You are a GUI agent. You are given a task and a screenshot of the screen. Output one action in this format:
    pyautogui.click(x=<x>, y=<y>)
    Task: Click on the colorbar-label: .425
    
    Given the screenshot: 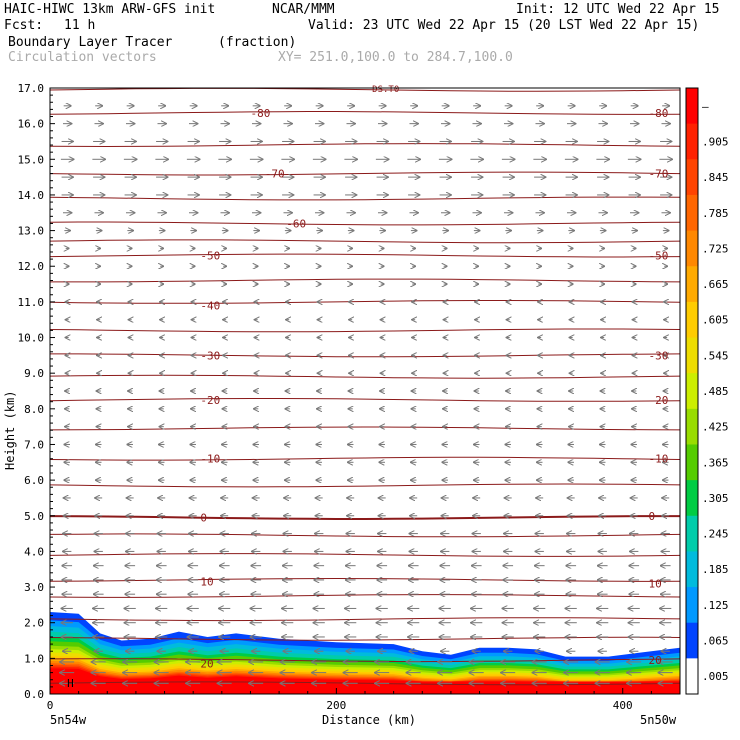 What is the action you would take?
    pyautogui.click(x=715, y=427)
    